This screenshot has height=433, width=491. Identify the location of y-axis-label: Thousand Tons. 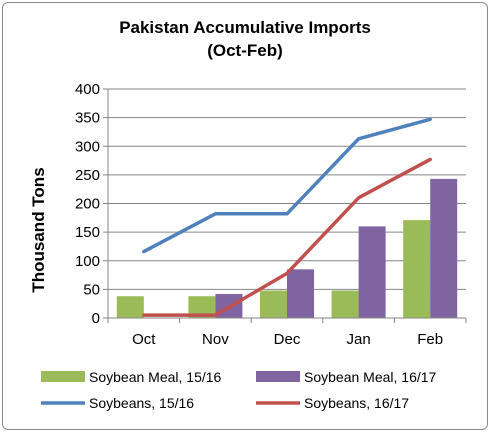
(38, 229).